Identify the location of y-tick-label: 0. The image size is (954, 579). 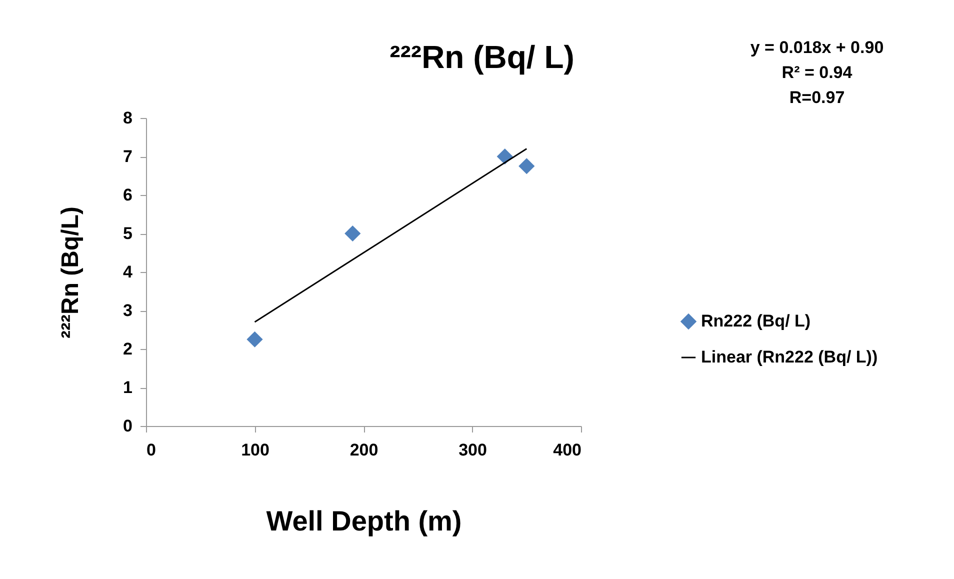
(127, 426).